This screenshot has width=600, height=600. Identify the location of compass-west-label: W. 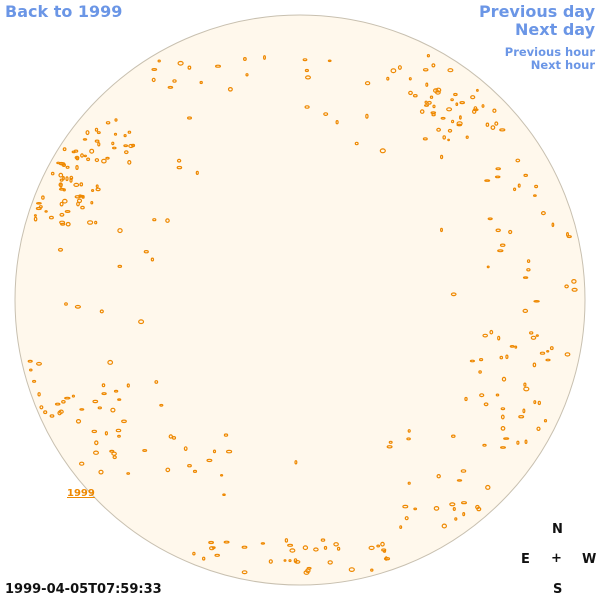
(589, 559).